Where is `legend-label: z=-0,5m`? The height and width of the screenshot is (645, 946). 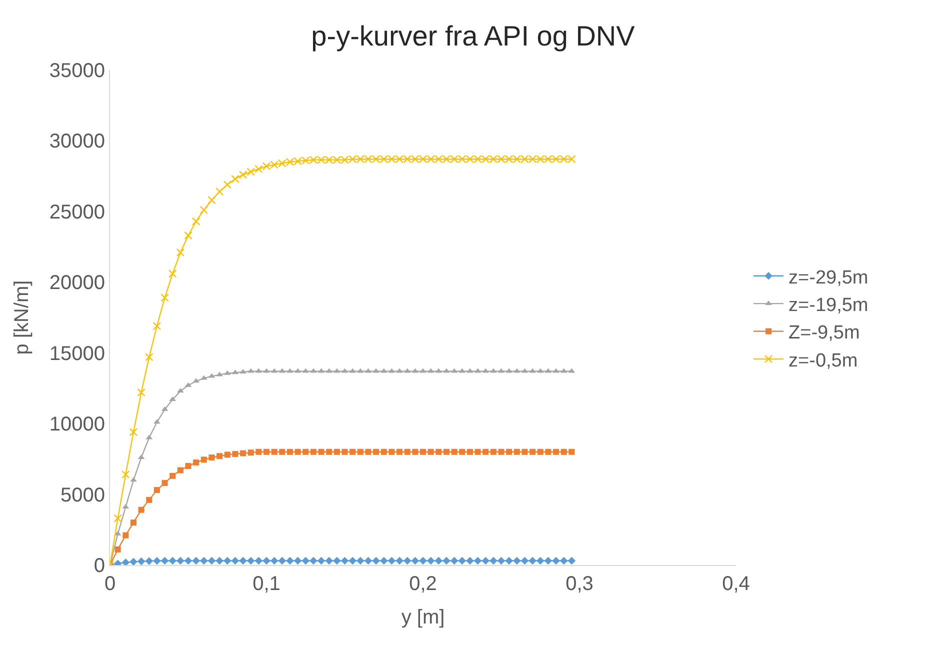 legend-label: z=-0,5m is located at coordinates (823, 361).